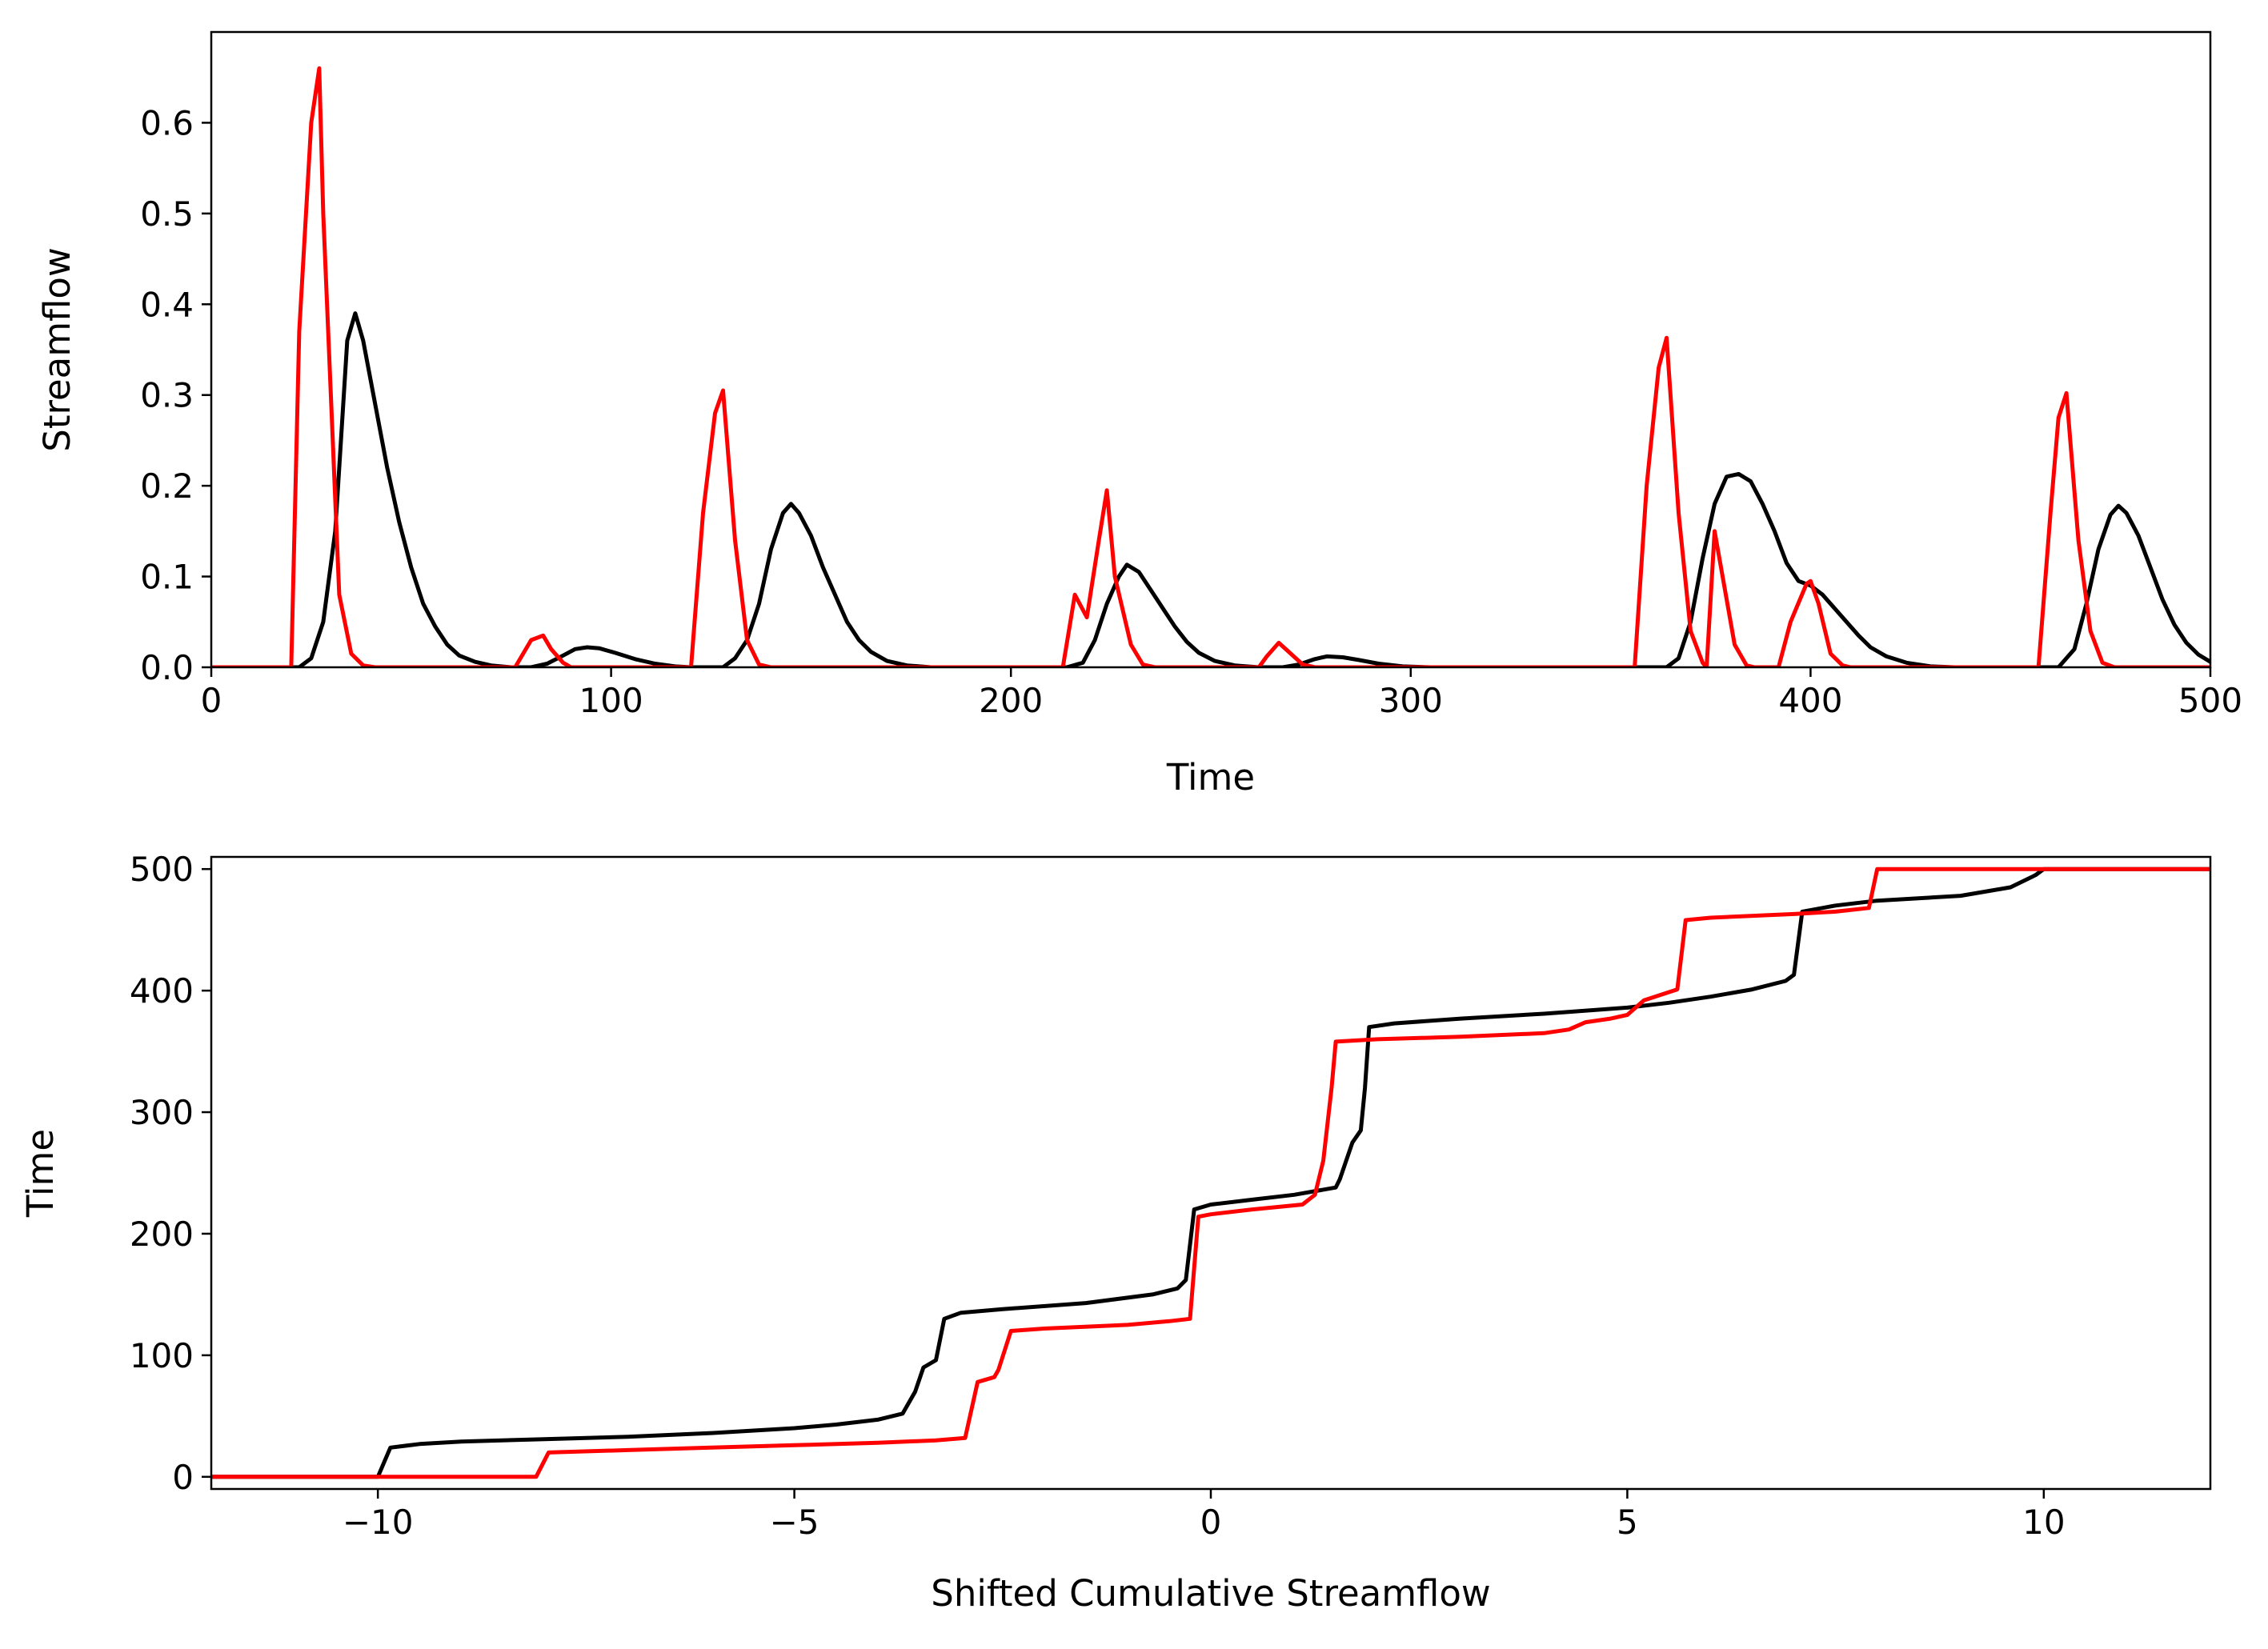 The width and height of the screenshot is (2268, 1649). Describe the element at coordinates (162, 991) in the screenshot. I see `y-tick-label: 400` at that location.